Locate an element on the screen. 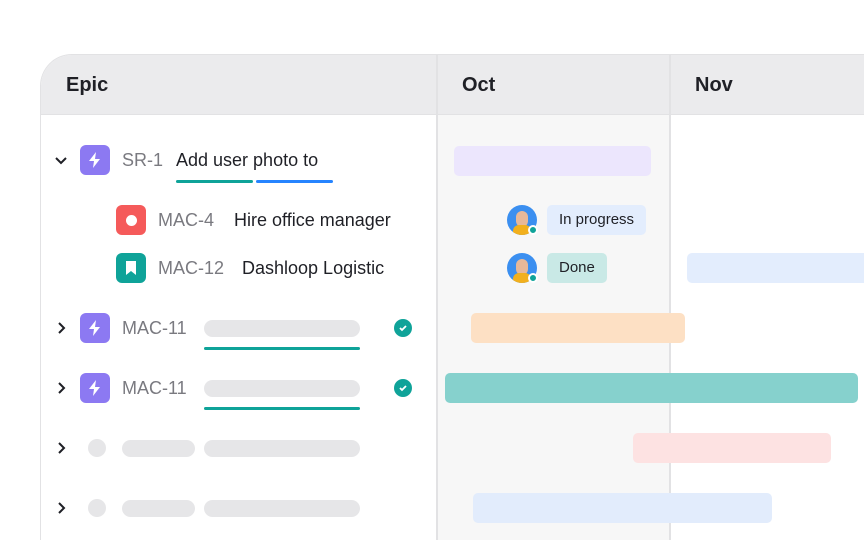 This screenshot has width=864, height=540. issue-key: MAC-4 is located at coordinates (186, 220).